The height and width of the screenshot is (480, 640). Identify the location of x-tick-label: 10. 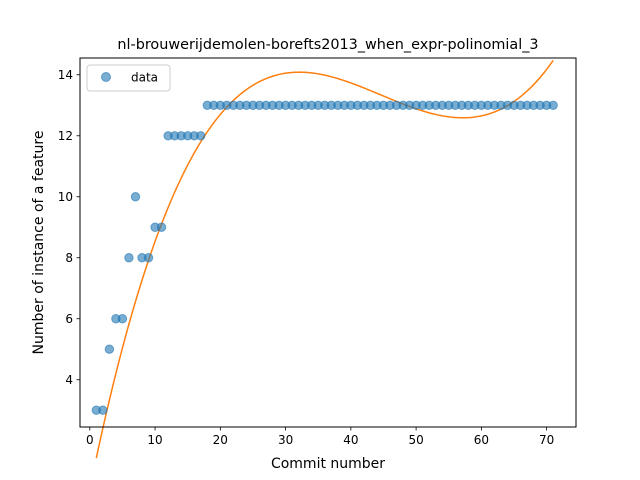
(154, 440).